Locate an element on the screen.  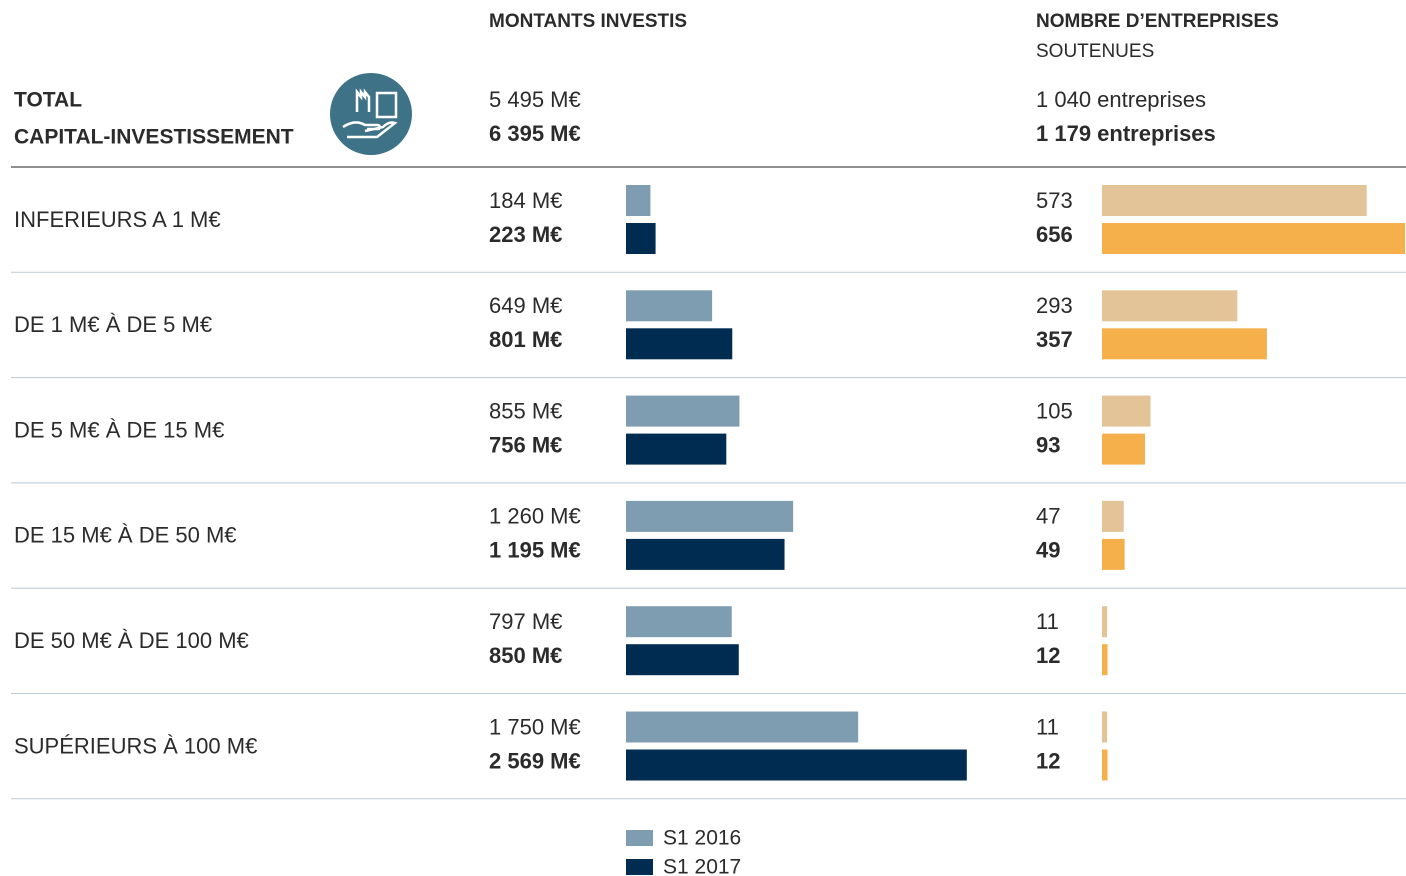
value-label: 850 M€ is located at coordinates (525, 655).